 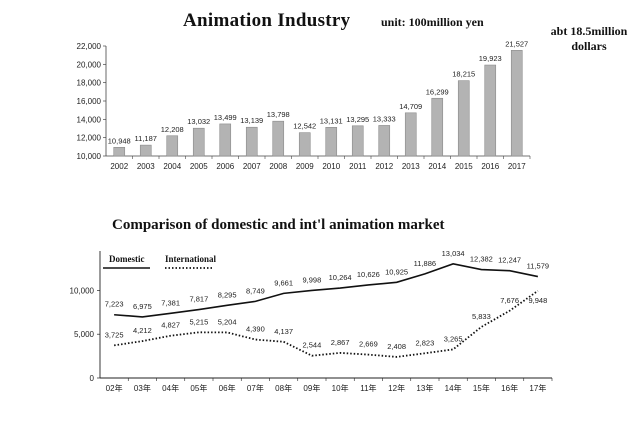 What do you see at coordinates (199, 166) in the screenshot?
I see `bar-x-tick-label: 2005` at bounding box center [199, 166].